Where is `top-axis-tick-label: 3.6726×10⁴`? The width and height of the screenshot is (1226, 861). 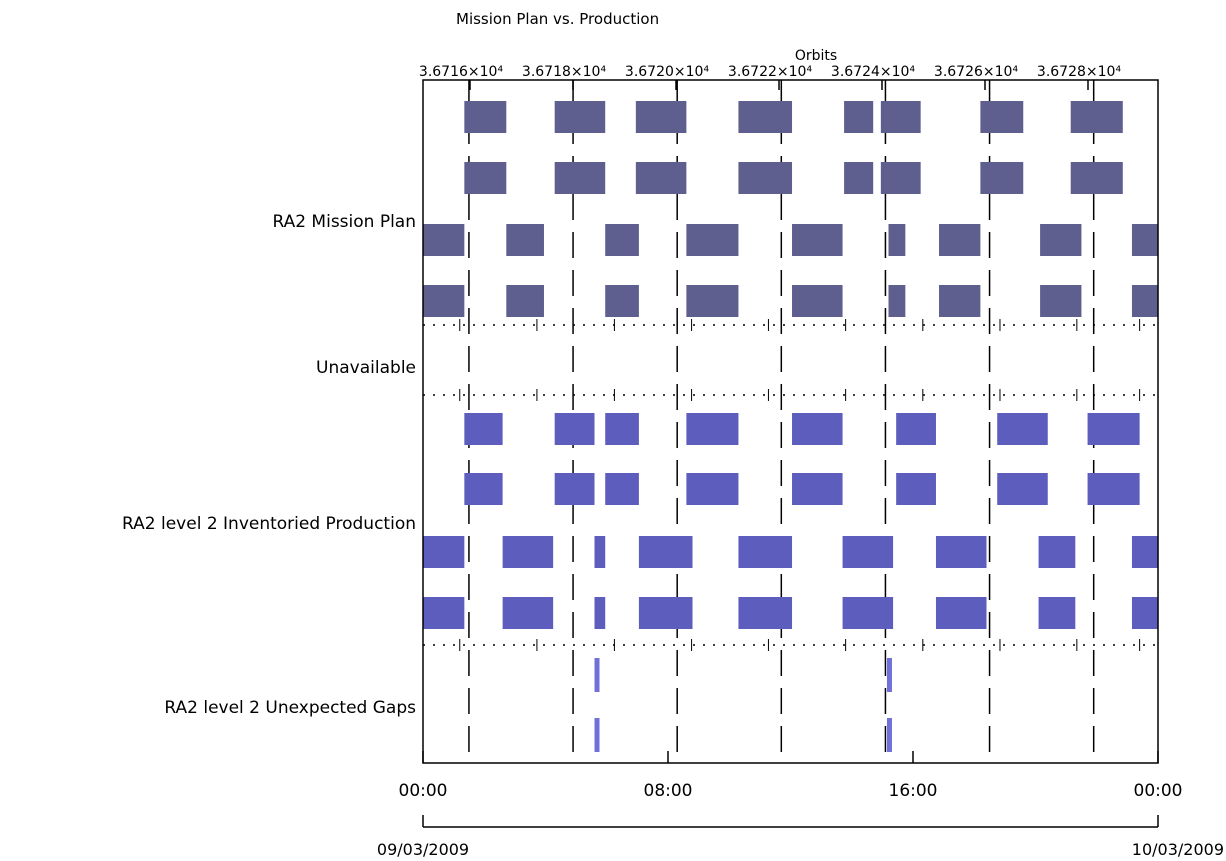
top-axis-tick-label: 3.6726×10⁴ is located at coordinates (976, 72).